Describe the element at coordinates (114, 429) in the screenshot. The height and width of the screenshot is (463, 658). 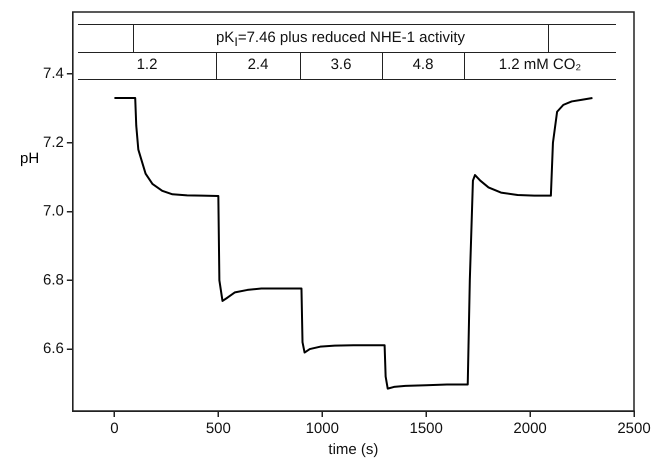
I see `x-tick-label: 0` at that location.